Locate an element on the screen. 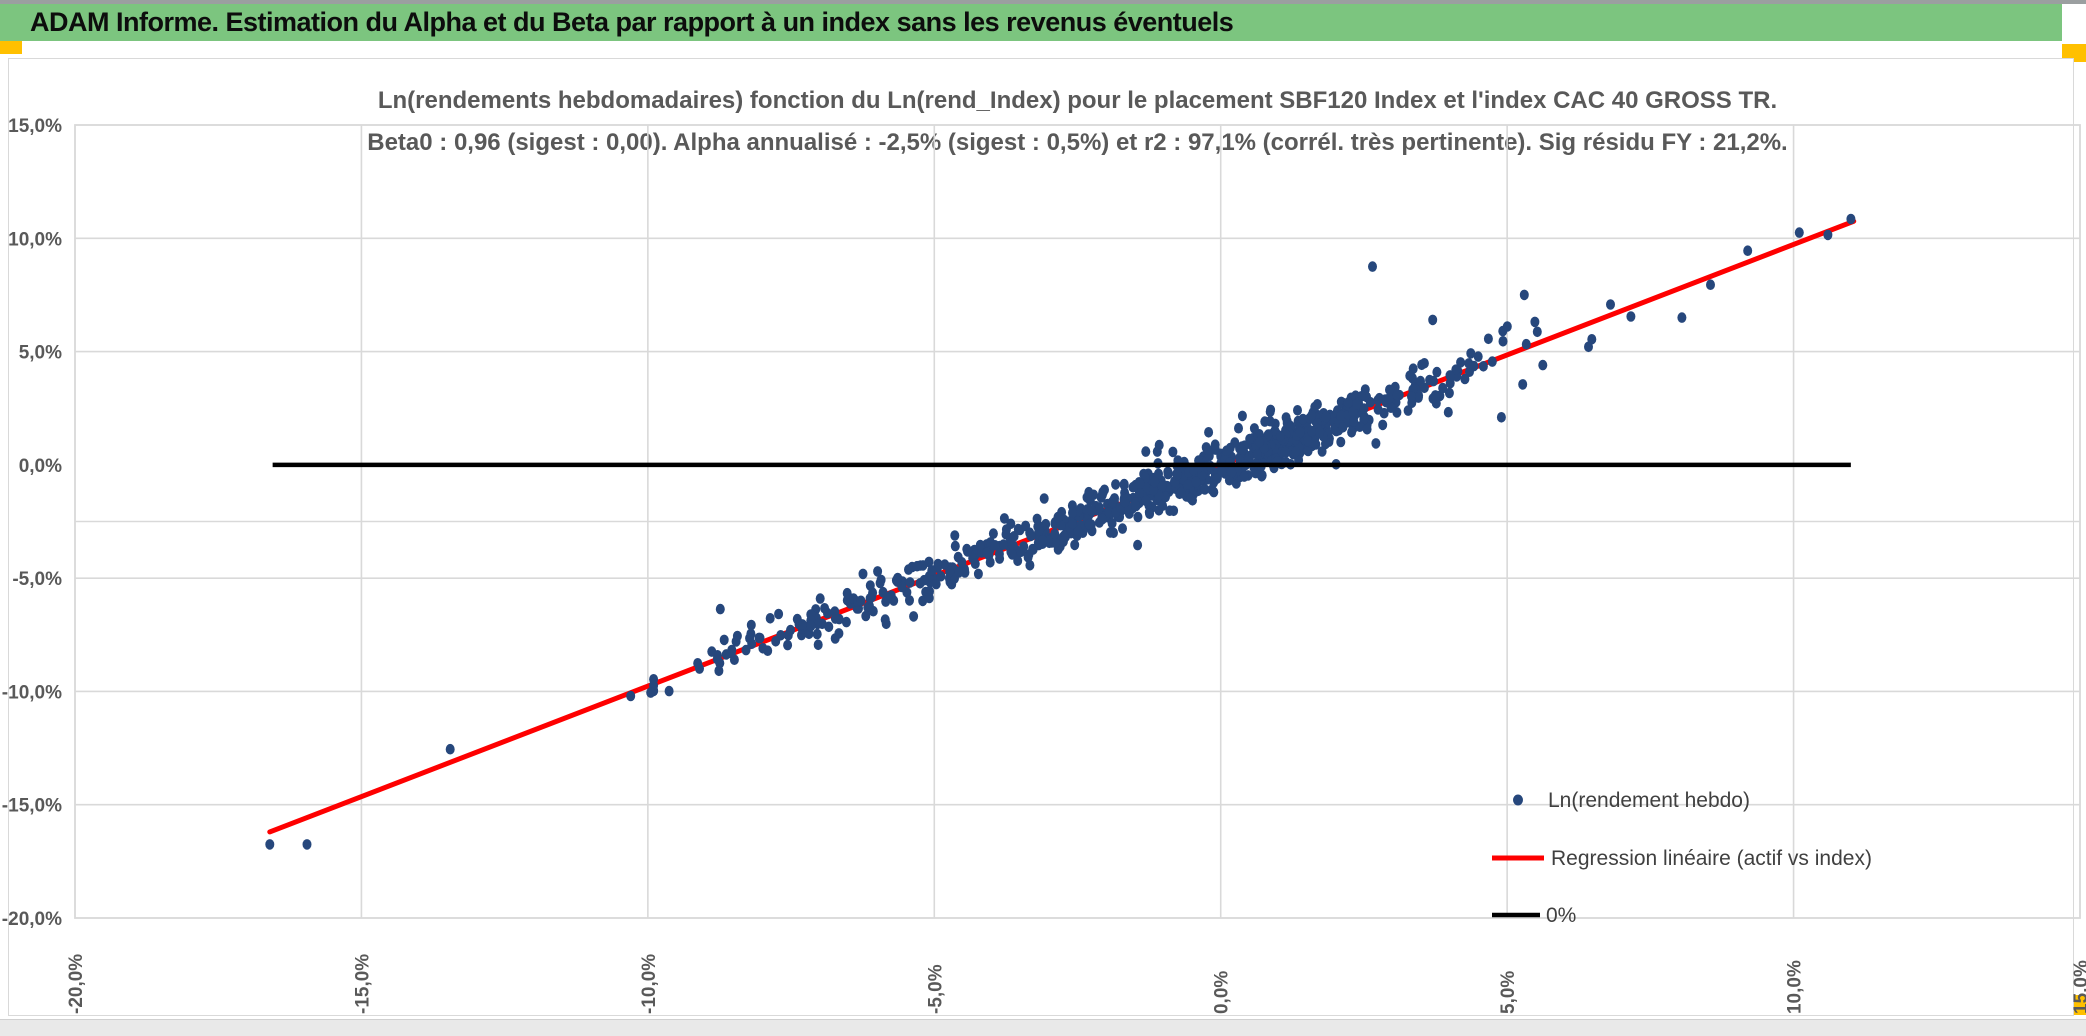 This screenshot has width=2086, height=1036. y-tick-label: 15,0% is located at coordinates (35, 126).